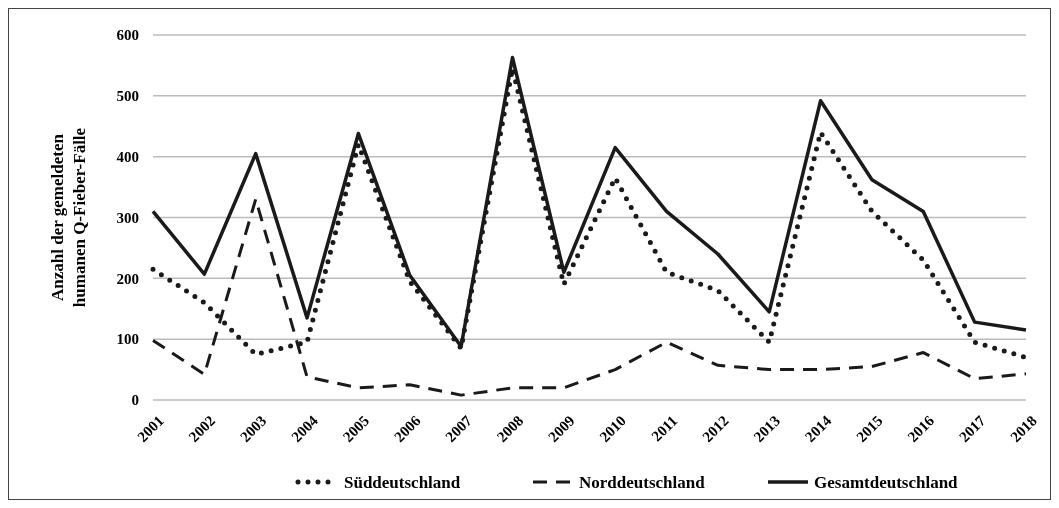 This screenshot has height=508, width=1059. Describe the element at coordinates (642, 482) in the screenshot. I see `legend-label: Norddeutschland` at that location.